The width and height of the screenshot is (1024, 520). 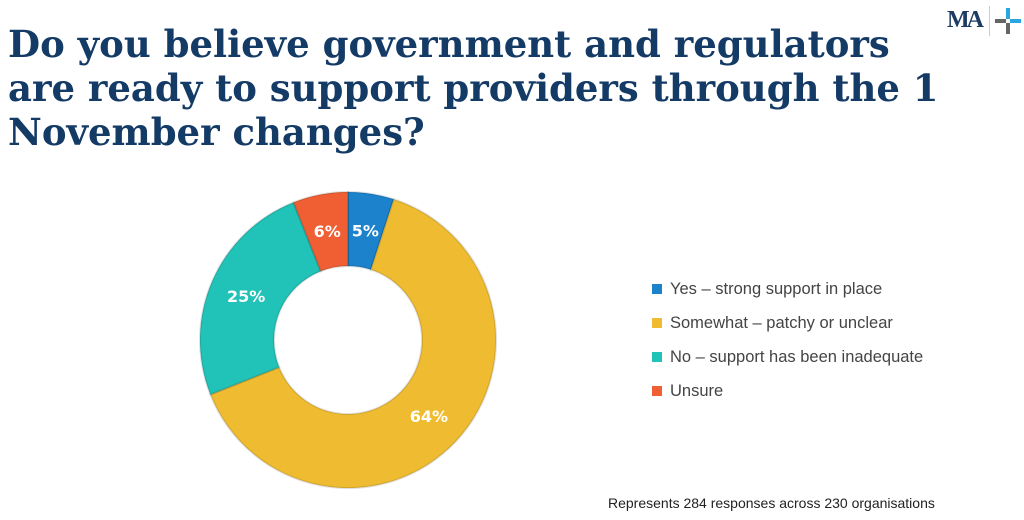 I want to click on legend-item: Yes – strong support in place, so click(x=787, y=289).